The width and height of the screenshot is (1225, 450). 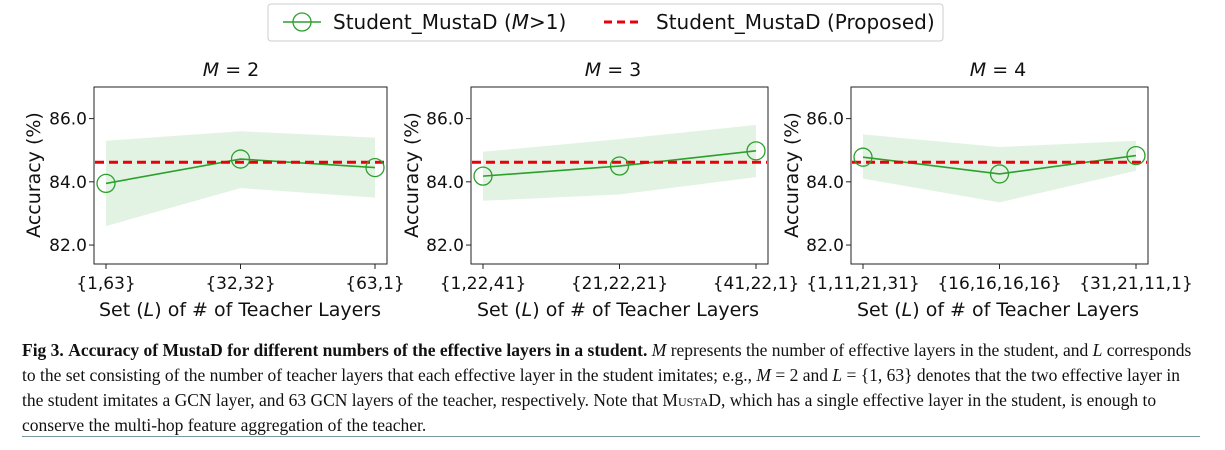 What do you see at coordinates (231, 70) in the screenshot?
I see `panel-title: M = 2` at bounding box center [231, 70].